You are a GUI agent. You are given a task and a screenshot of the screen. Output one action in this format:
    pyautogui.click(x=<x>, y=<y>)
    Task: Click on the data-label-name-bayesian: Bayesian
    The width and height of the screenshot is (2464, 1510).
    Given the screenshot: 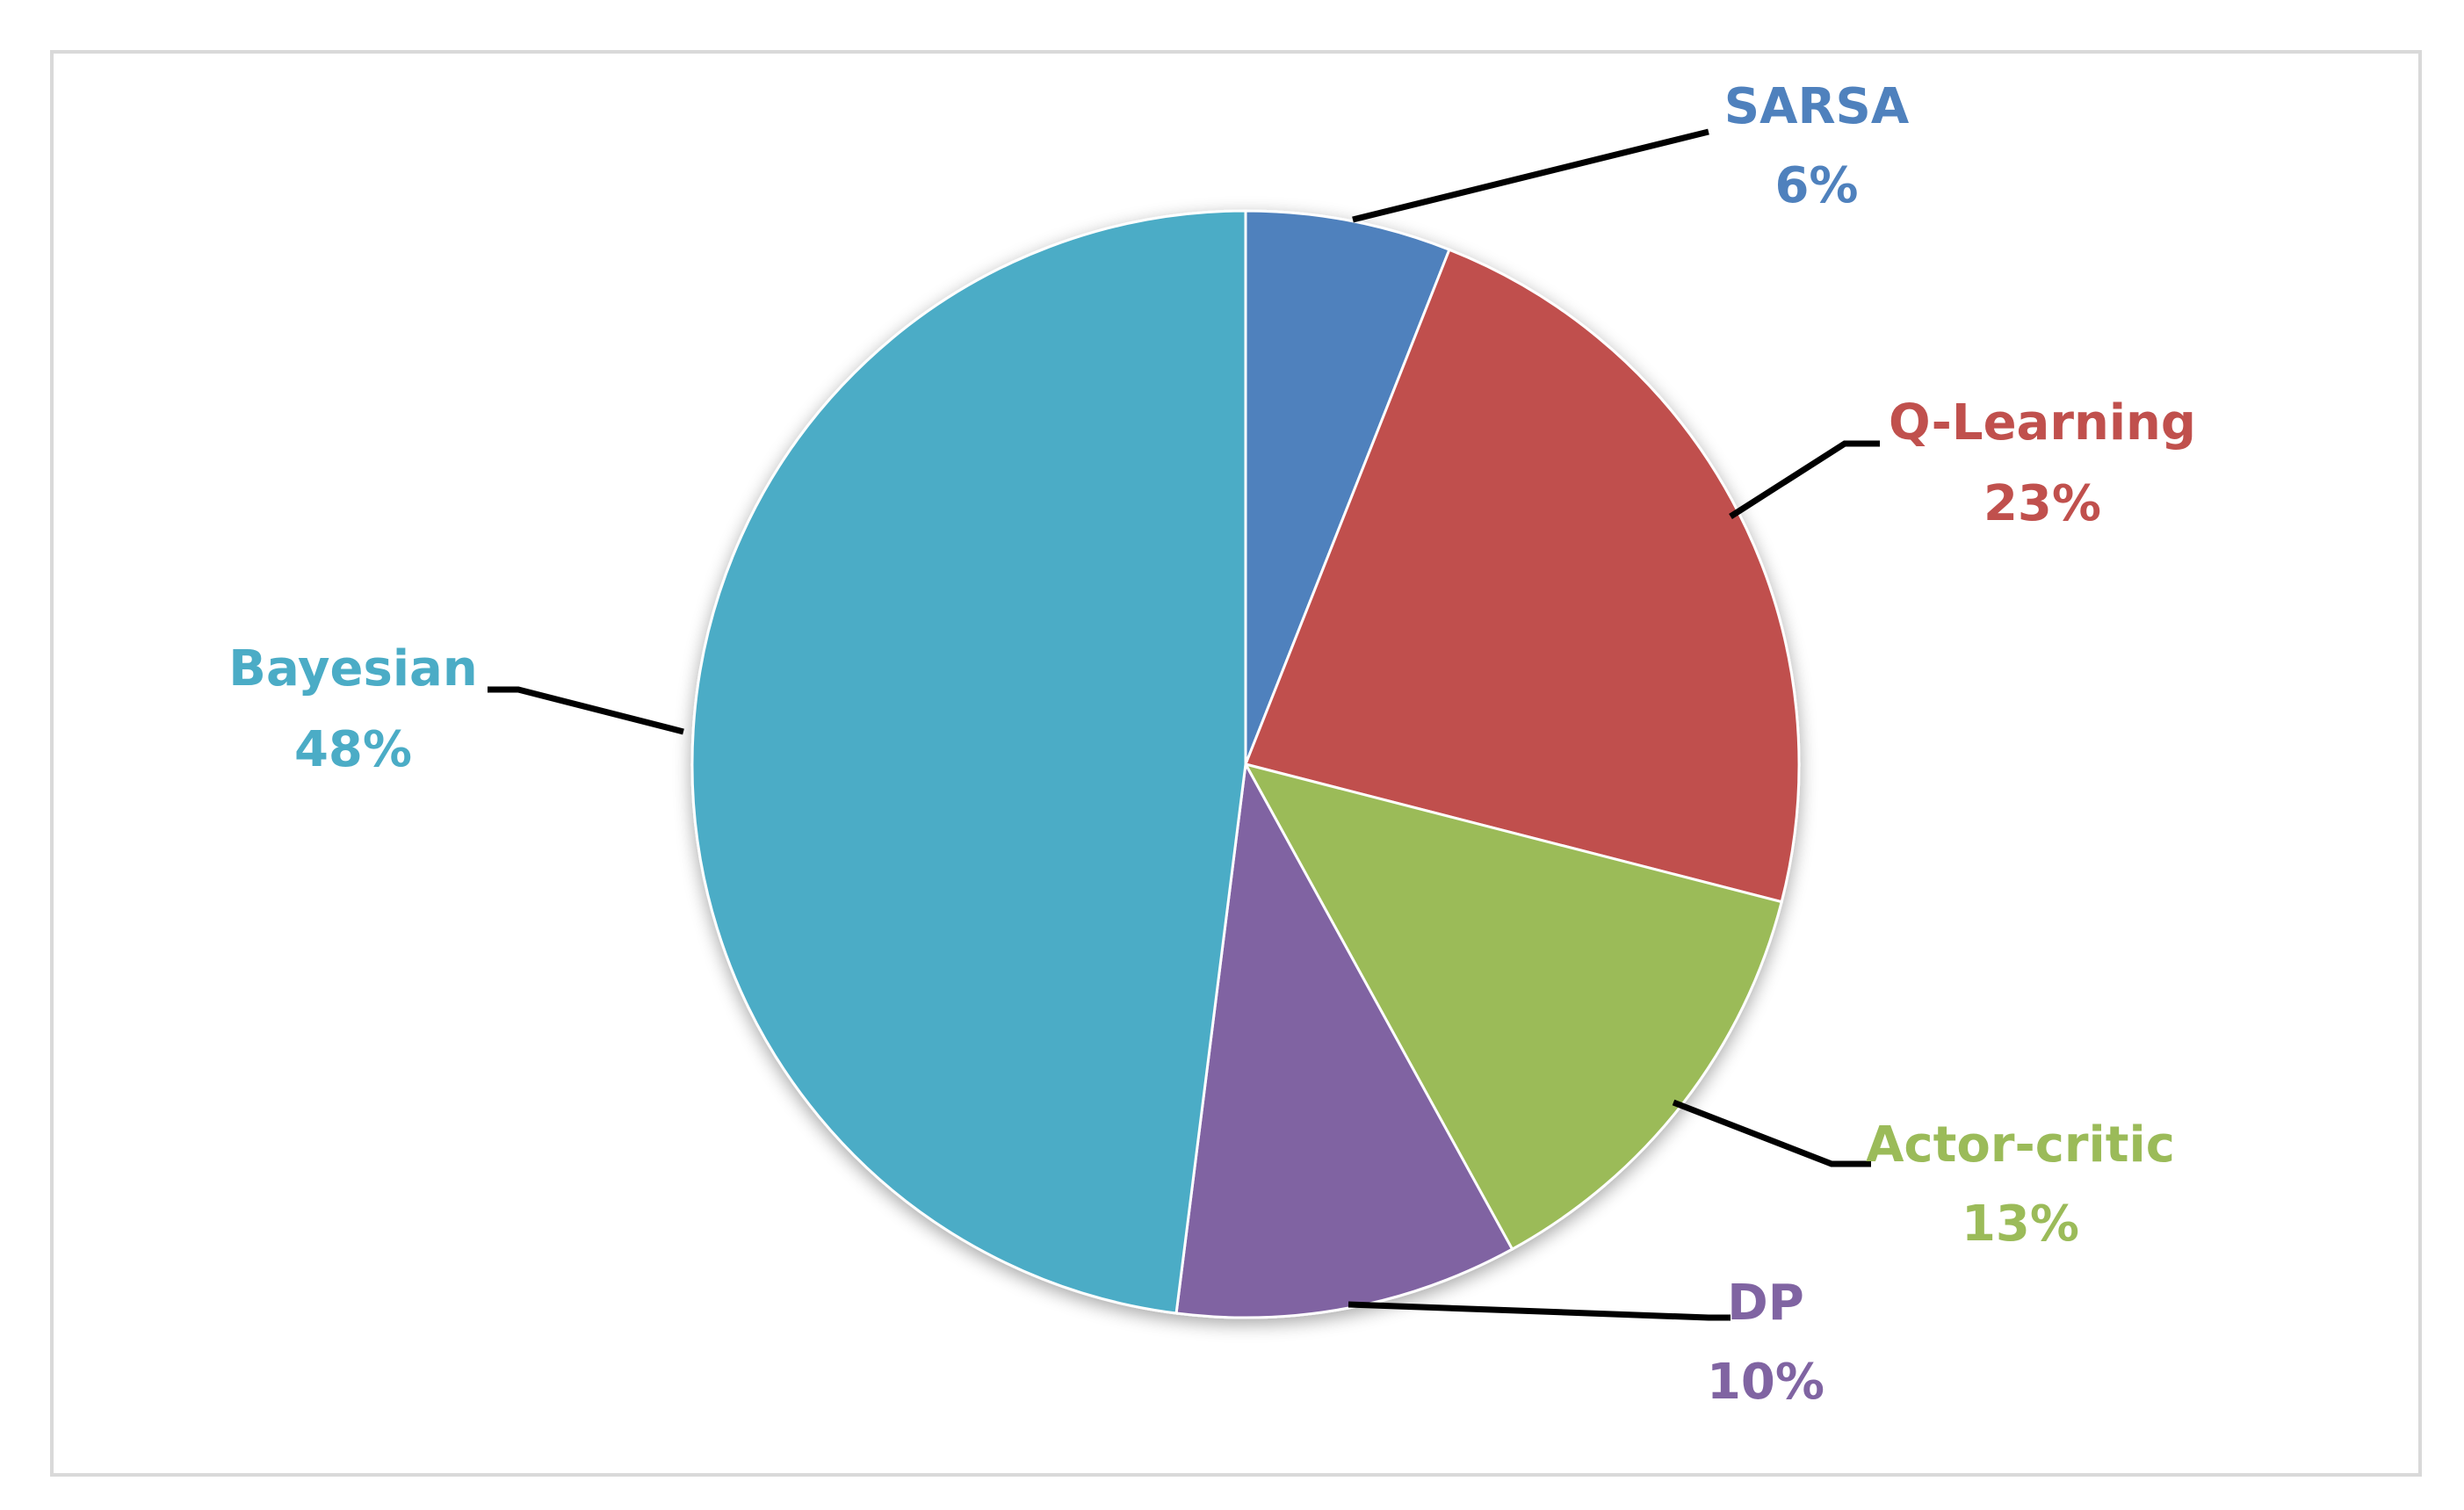 What is the action you would take?
    pyautogui.click(x=352, y=669)
    